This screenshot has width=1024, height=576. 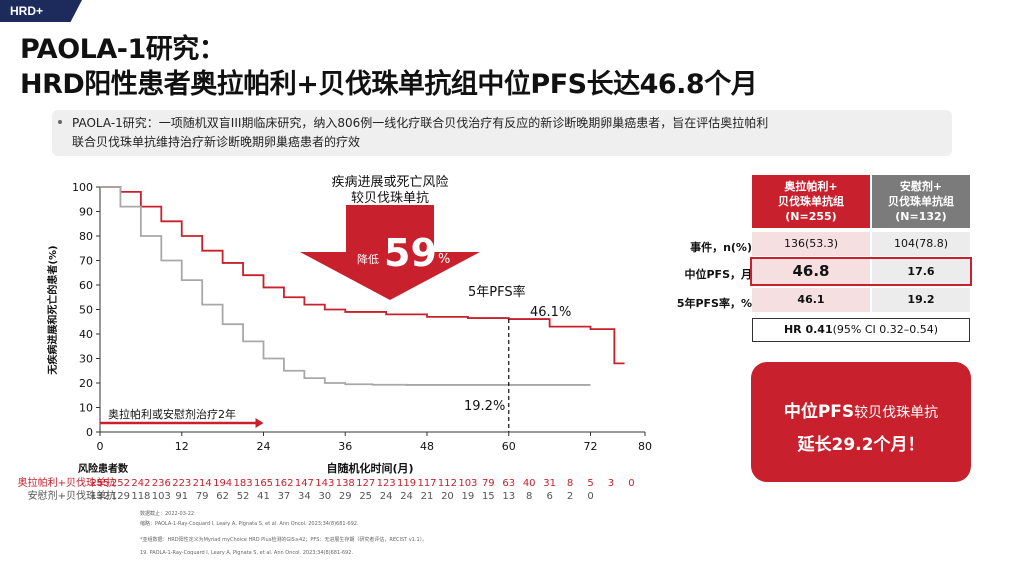 I want to click on cell-pla-5y-pfs: 19.2, so click(x=921, y=300).